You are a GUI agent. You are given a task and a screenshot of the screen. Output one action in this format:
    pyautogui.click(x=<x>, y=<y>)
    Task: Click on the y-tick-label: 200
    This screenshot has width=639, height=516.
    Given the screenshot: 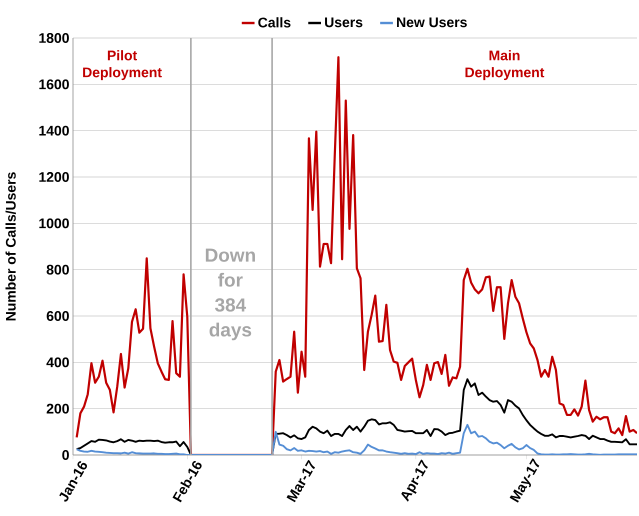 What is the action you would take?
    pyautogui.click(x=57, y=409)
    